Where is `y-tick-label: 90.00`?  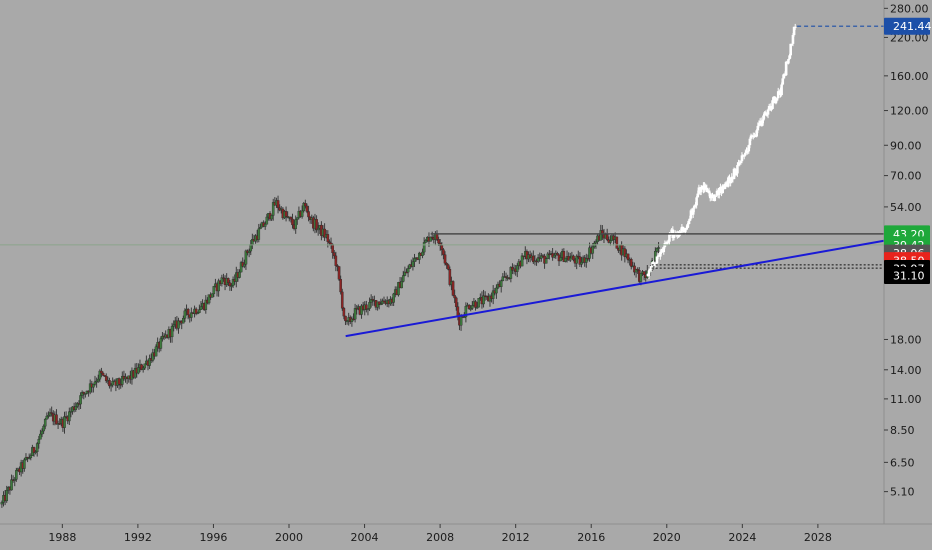 y-tick-label: 90.00 is located at coordinates (906, 145).